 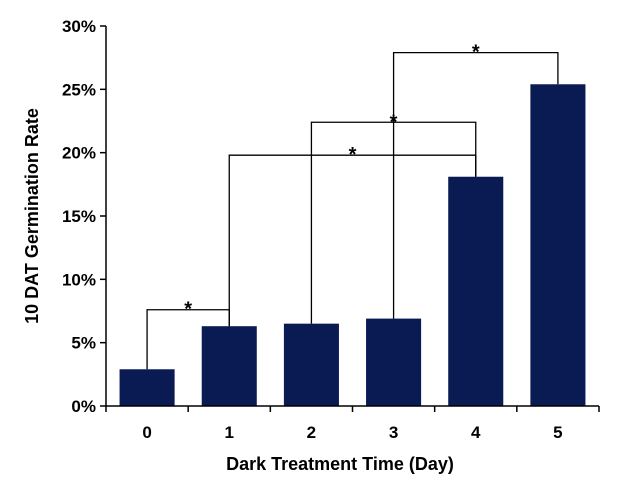 What do you see at coordinates (340, 464) in the screenshot?
I see `x-axis-title: Dark Treatment Time (Day)` at bounding box center [340, 464].